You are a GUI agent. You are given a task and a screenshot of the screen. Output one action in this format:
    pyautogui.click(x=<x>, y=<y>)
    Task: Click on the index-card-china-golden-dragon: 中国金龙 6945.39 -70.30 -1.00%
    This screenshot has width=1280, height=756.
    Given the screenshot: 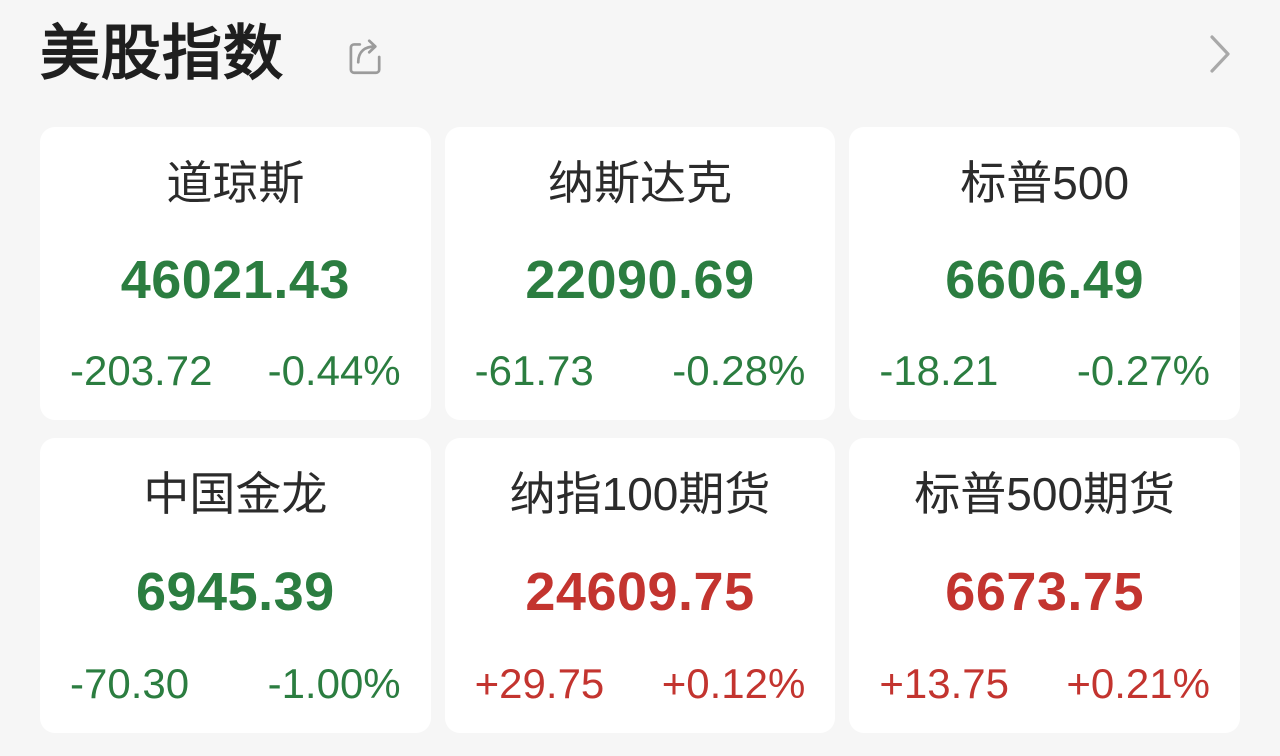 What is the action you would take?
    pyautogui.click(x=235, y=585)
    